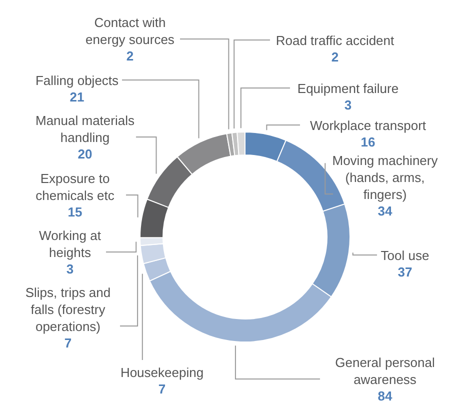  Describe the element at coordinates (85, 154) in the screenshot. I see `data-label: 20` at that location.